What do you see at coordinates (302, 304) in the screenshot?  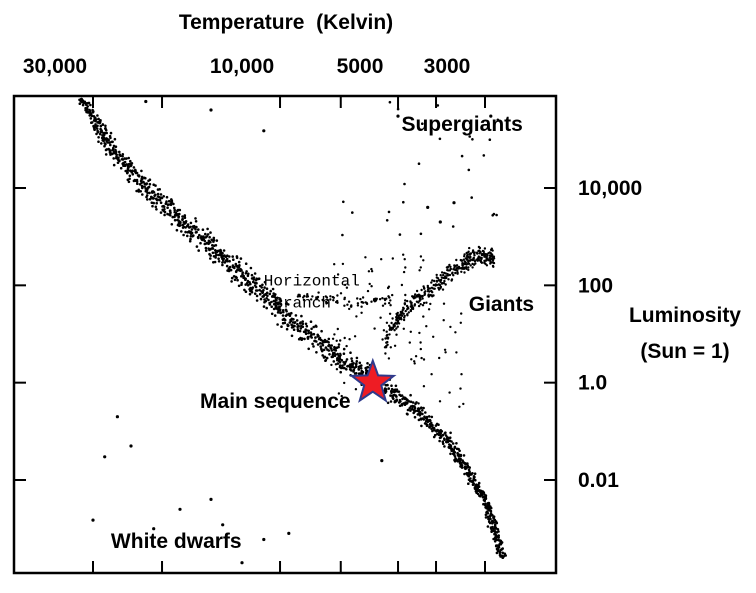 I see `region-label: Branch` at bounding box center [302, 304].